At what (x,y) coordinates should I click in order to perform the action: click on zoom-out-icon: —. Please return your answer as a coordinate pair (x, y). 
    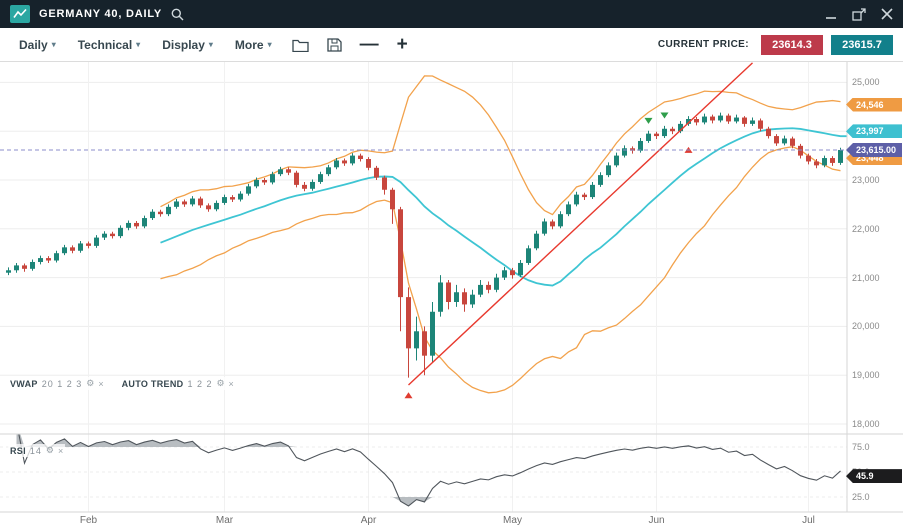
    Looking at the image, I should click on (369, 44).